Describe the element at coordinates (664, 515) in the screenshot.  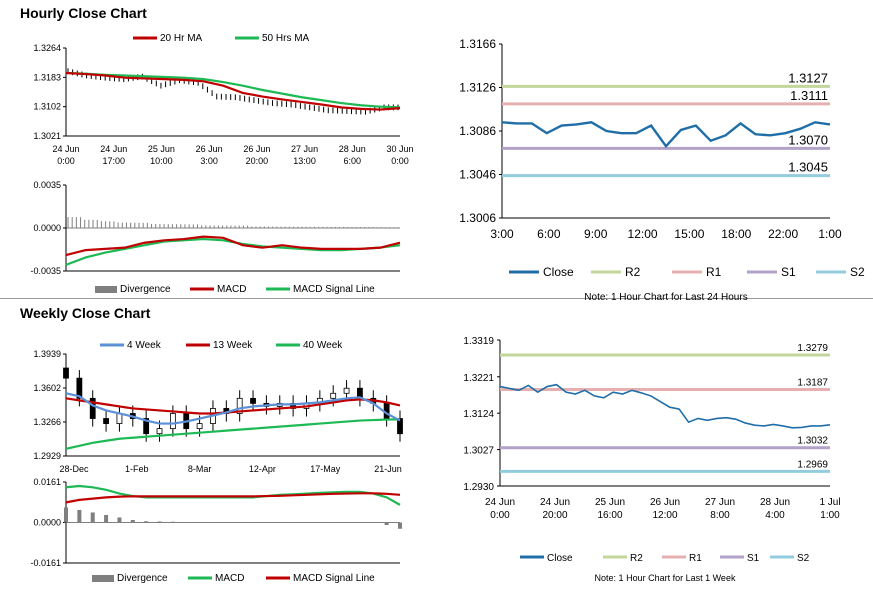
I see `weekly-levels-xtick-label: 12:00` at that location.